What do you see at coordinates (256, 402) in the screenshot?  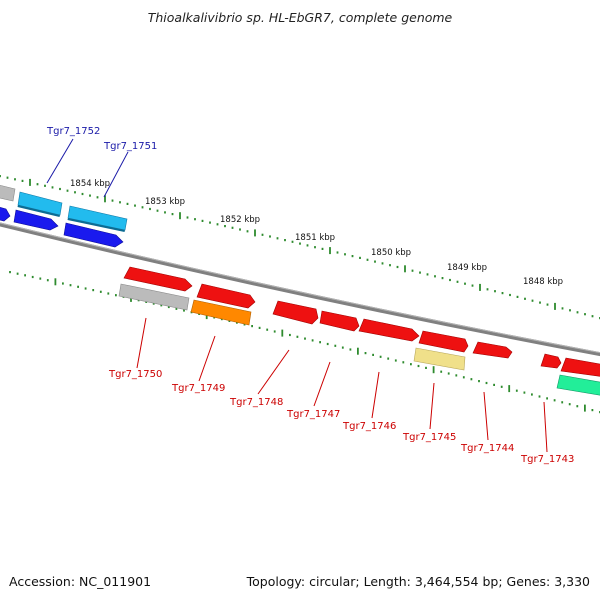 I see `gene-label-tgr7-1748: Tgr7_1748` at bounding box center [256, 402].